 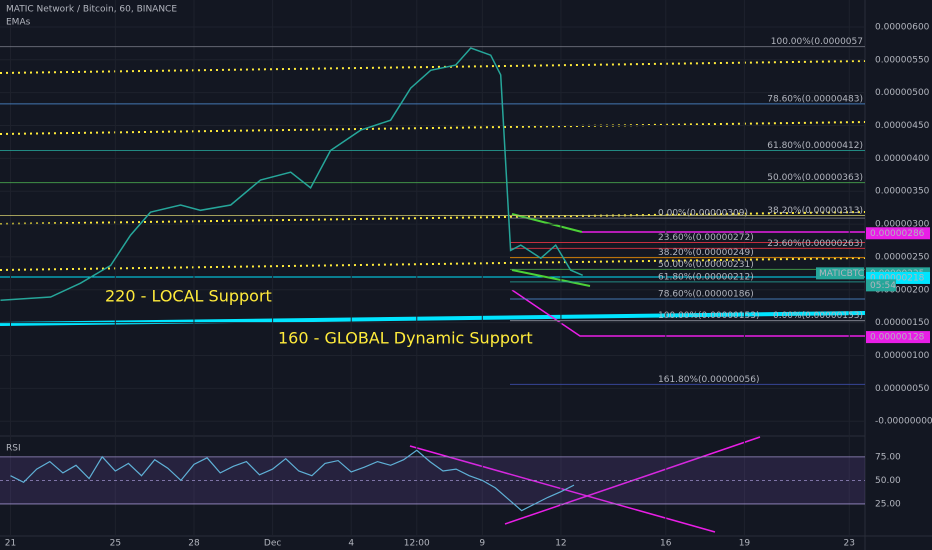 I want to click on y-tick-label: 0.00000550, so click(x=902, y=60).